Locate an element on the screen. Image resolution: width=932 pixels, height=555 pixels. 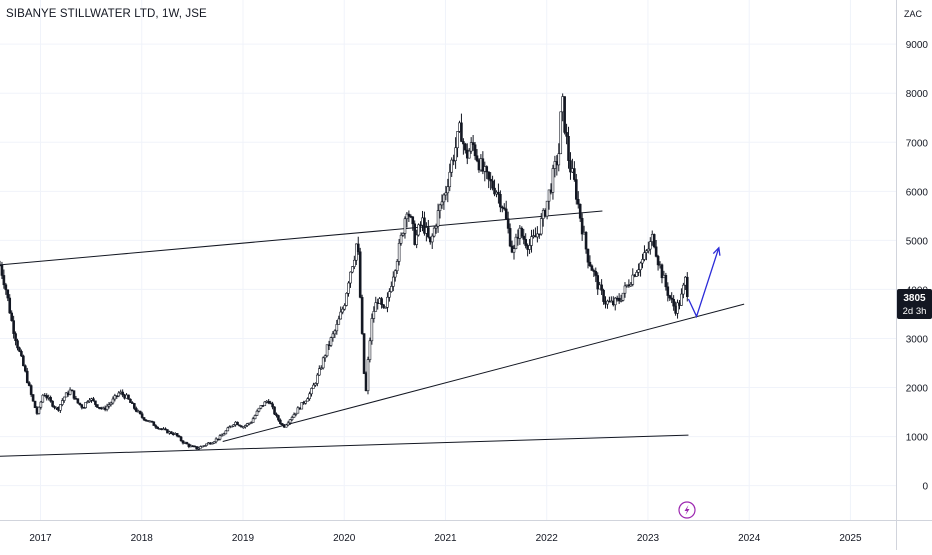
x-tick-label: 2025 is located at coordinates (850, 538).